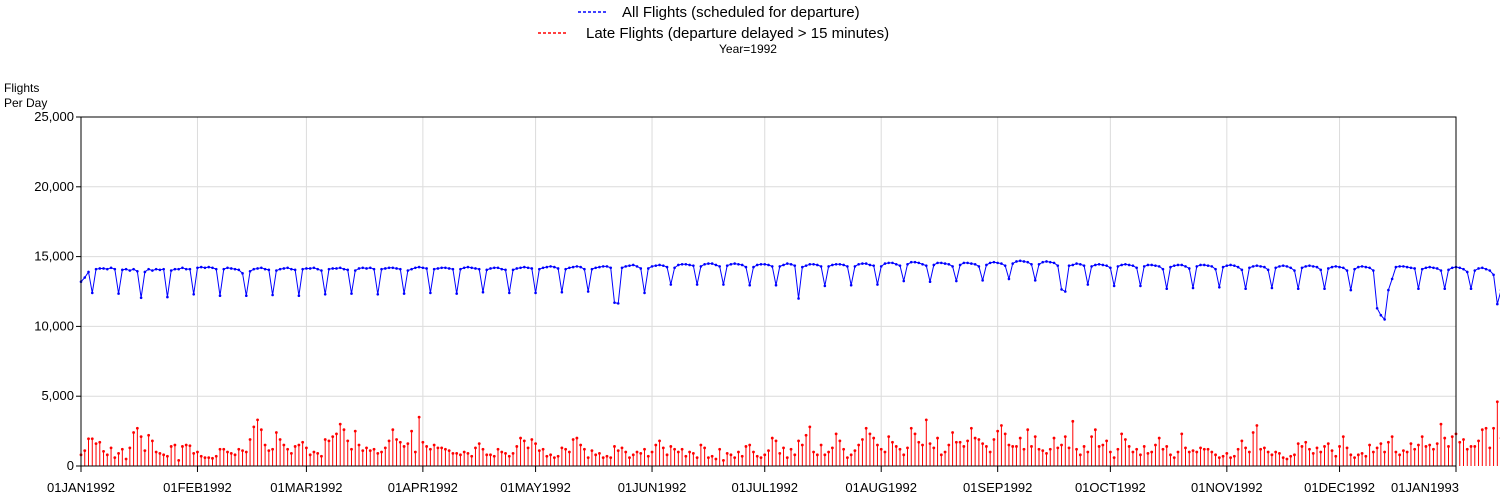  What do you see at coordinates (54, 325) in the screenshot?
I see `y-tick-label: 10,000` at bounding box center [54, 325].